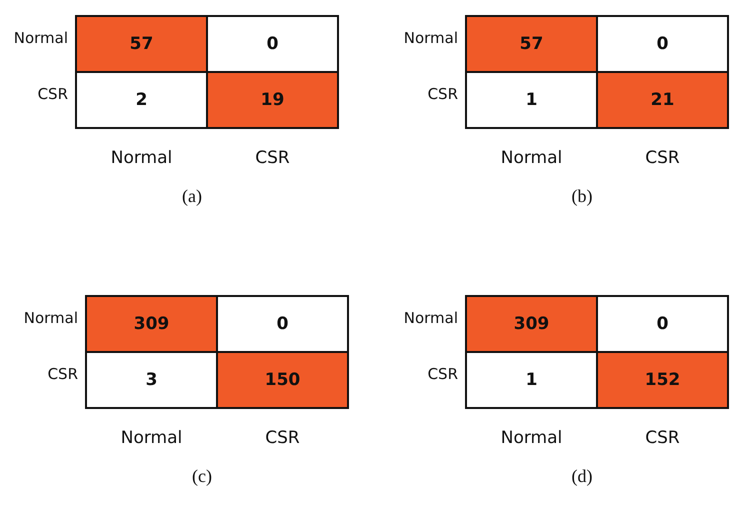 Image resolution: width=752 pixels, height=505 pixels. What do you see at coordinates (272, 100) in the screenshot?
I see `data-label: 19` at bounding box center [272, 100].